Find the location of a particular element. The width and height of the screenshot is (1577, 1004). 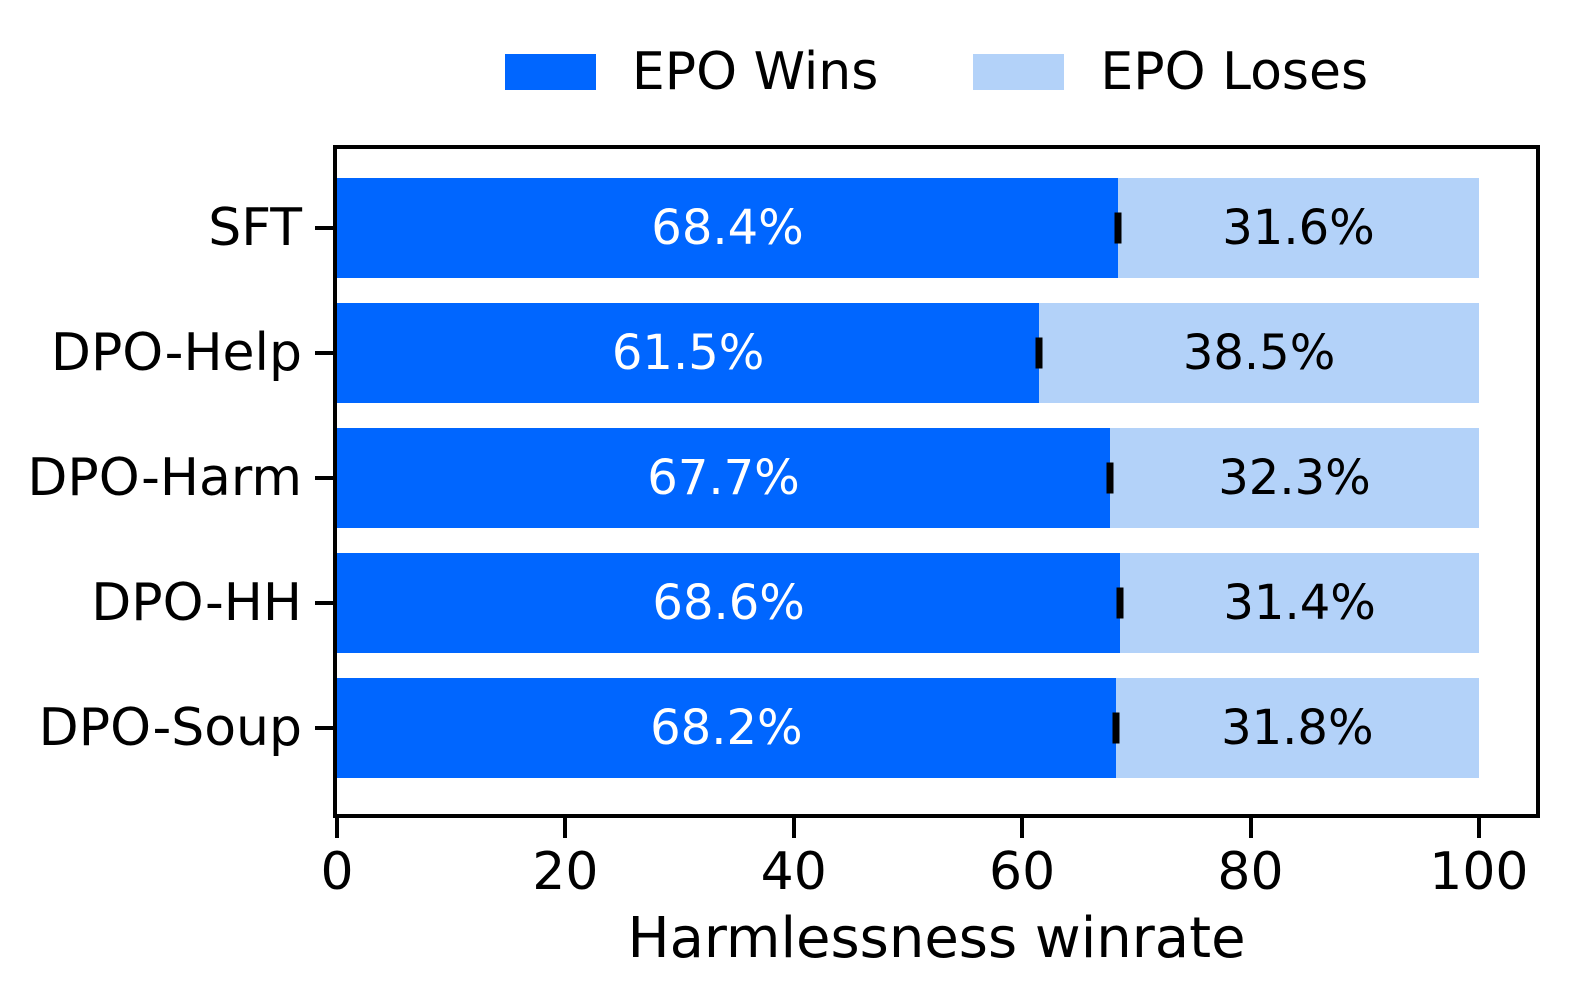

x-axis-title: Harmlessness winrate is located at coordinates (936, 938).